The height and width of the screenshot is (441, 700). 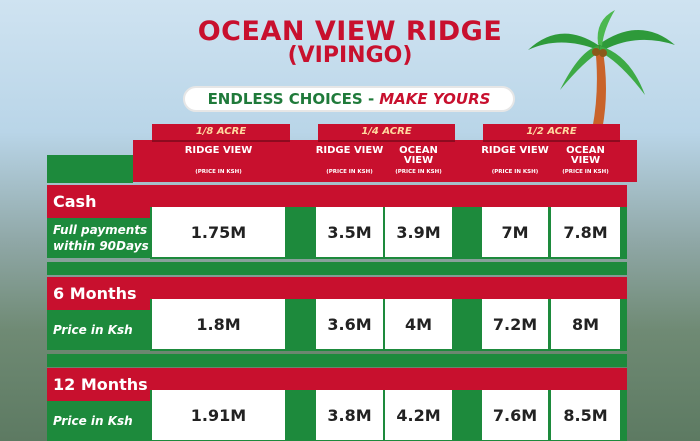 I want to click on tagline-emphasis: MAKE YOURS, so click(x=435, y=99).